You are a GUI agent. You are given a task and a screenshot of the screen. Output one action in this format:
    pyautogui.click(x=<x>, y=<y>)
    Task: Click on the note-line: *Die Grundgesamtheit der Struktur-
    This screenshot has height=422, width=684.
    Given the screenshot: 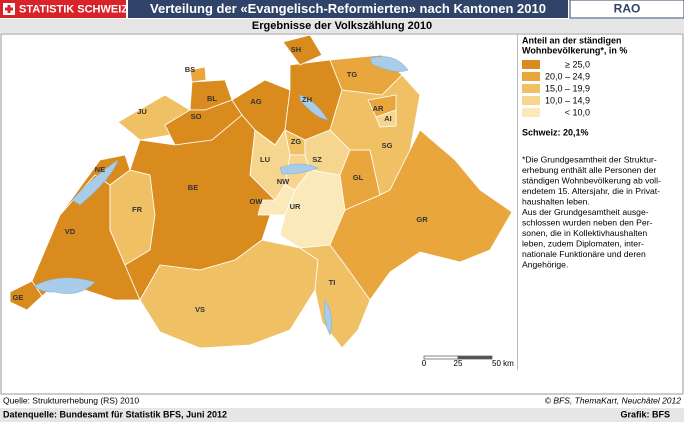 What is the action you would take?
    pyautogui.click(x=589, y=159)
    